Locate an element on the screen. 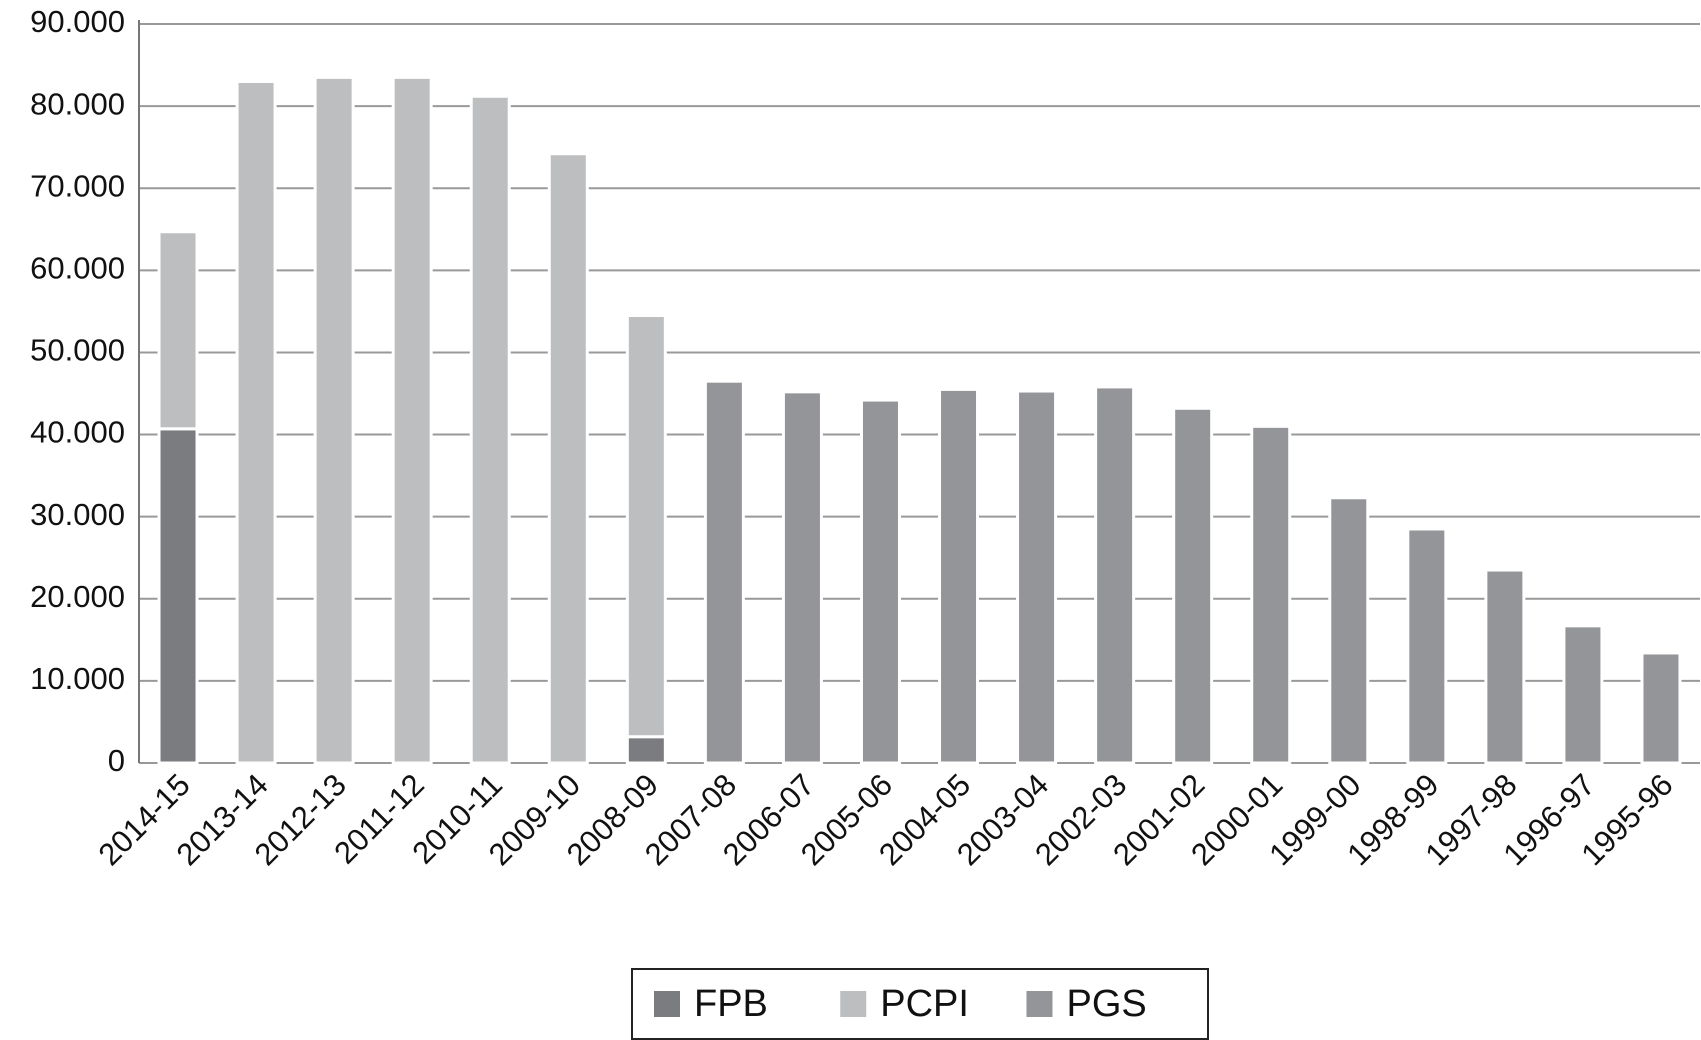 This screenshot has width=1701, height=1040. legend-label: FPB is located at coordinates (731, 1004).